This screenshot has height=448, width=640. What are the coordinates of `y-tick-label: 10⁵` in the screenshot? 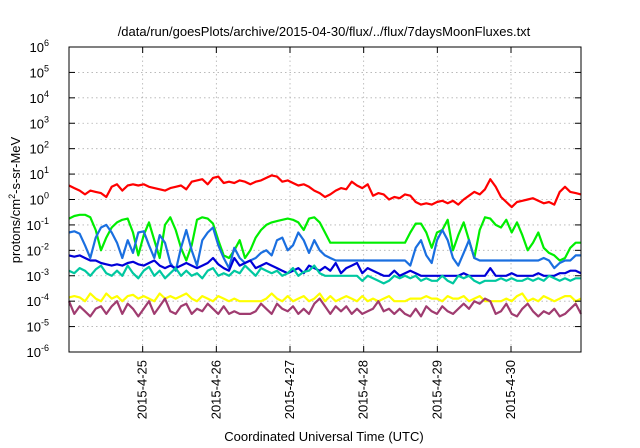 It's located at (39, 71).